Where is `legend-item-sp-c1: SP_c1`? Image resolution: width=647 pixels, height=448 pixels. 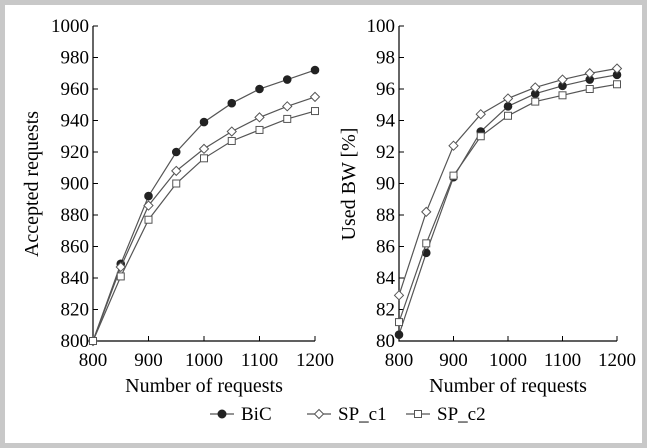 legend-item-sp-c1: SP_c1 is located at coordinates (347, 414).